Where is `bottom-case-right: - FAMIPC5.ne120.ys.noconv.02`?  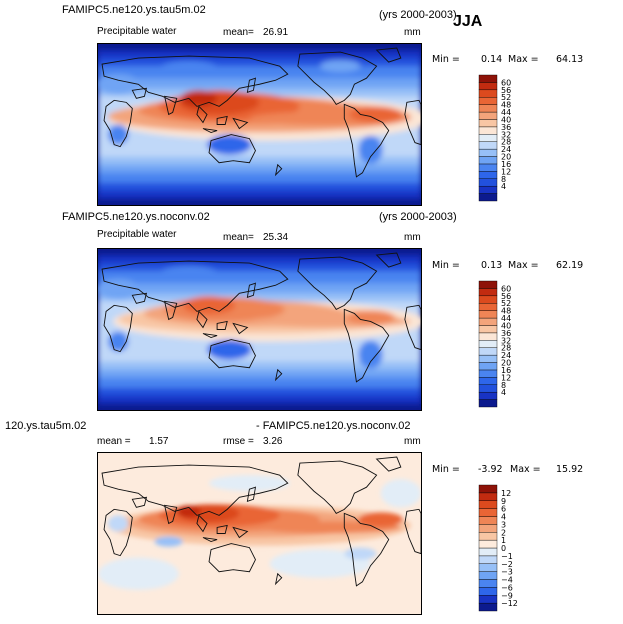 bottom-case-right: - FAMIPC5.ne120.ys.noconv.02 is located at coordinates (333, 426).